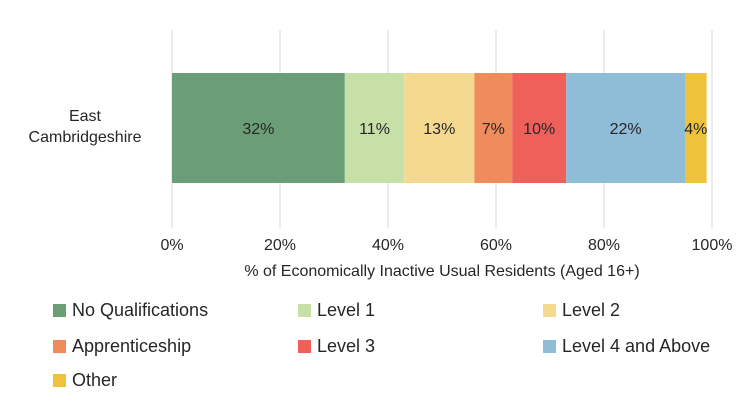  What do you see at coordinates (388, 245) in the screenshot?
I see `x-tick-label: 40%` at bounding box center [388, 245].